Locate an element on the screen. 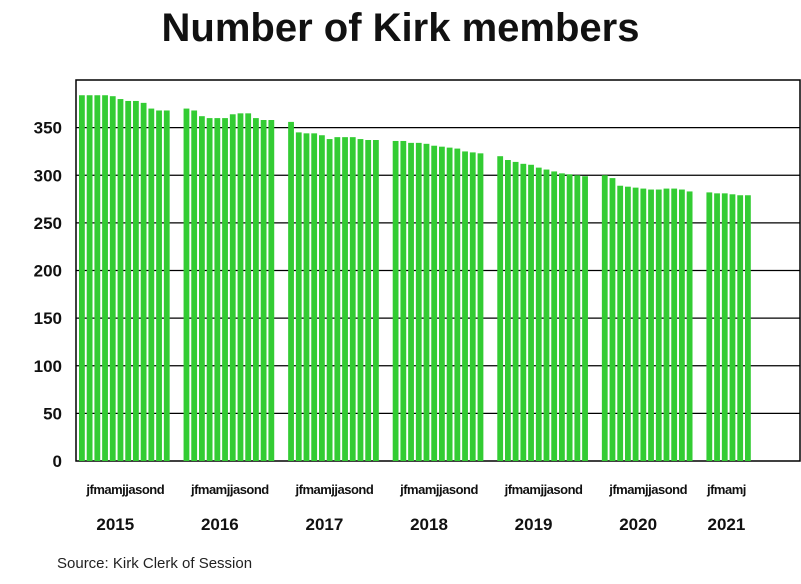  y-tick-label: 150 is located at coordinates (48, 318).